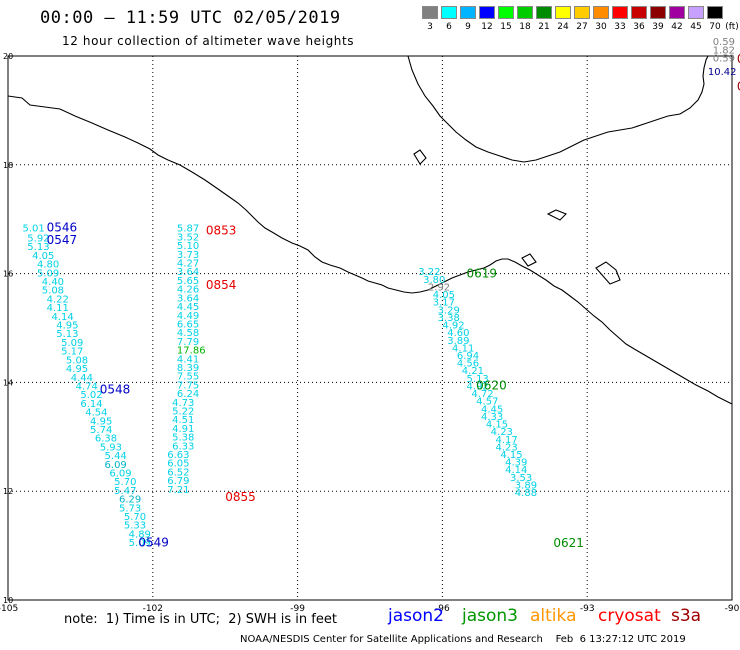 This screenshot has height=650, width=740. What do you see at coordinates (183, 420) in the screenshot?
I see `wave-height-value: 4.51` at bounding box center [183, 420].